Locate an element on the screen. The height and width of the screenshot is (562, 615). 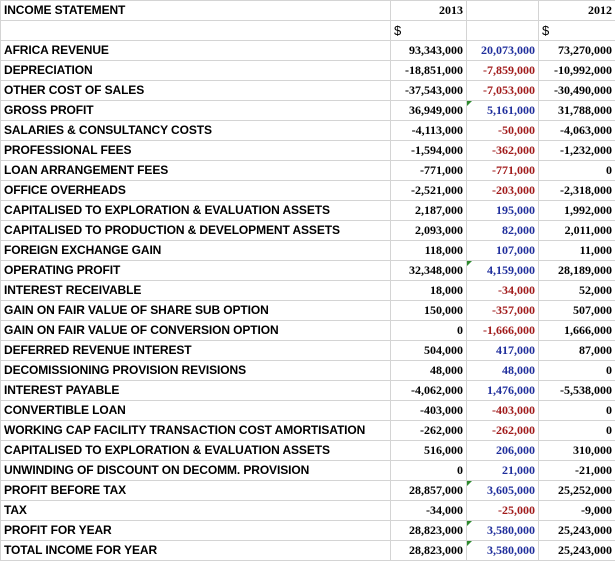
value-2013-cell: 516,000 is located at coordinates (428, 450).